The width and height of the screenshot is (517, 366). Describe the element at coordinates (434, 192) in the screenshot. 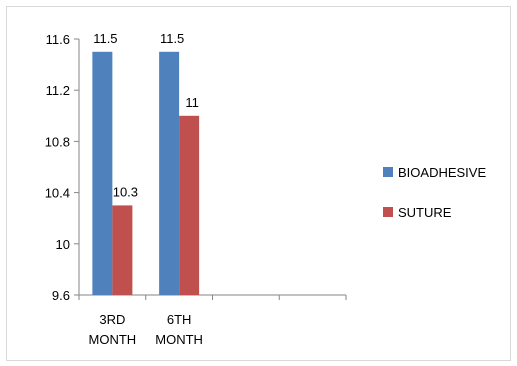

I see `legend: BIOADHESIVE SUTURE` at that location.